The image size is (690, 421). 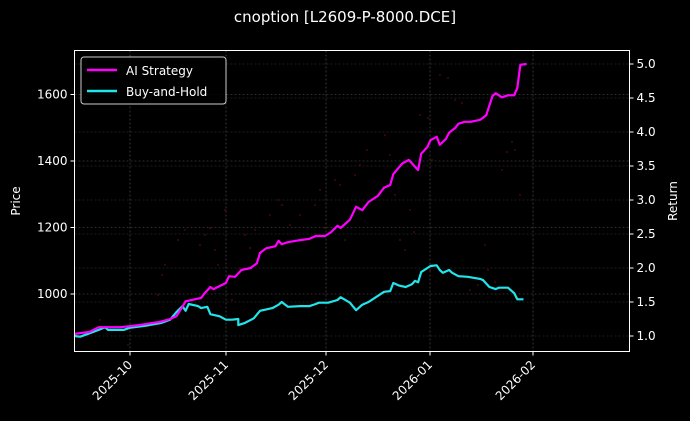 What do you see at coordinates (52, 228) in the screenshot?
I see `left-tick-label: 1200` at bounding box center [52, 228].